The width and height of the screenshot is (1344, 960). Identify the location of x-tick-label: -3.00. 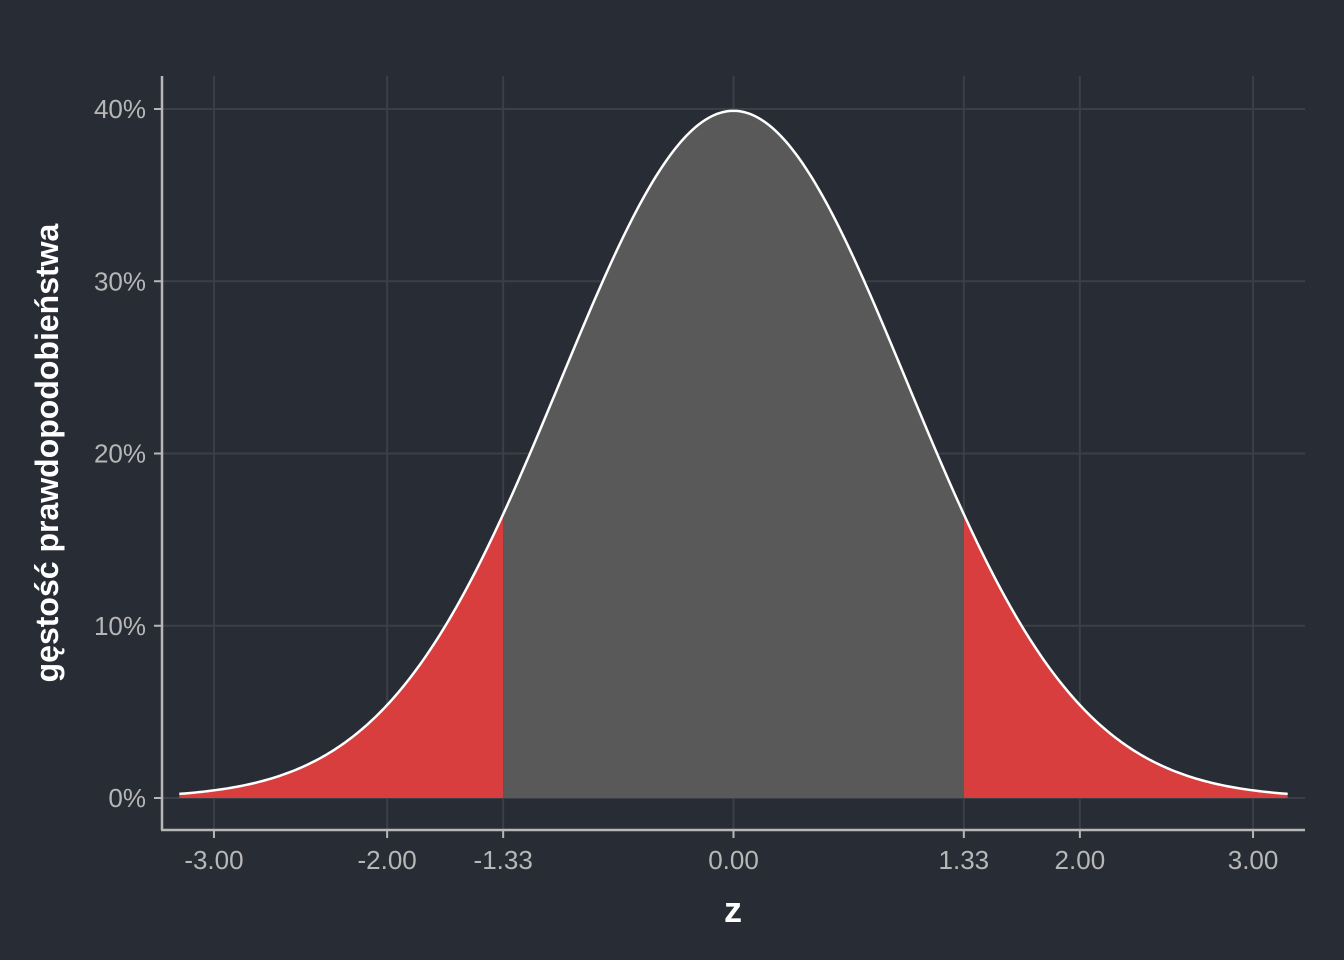
(213, 860).